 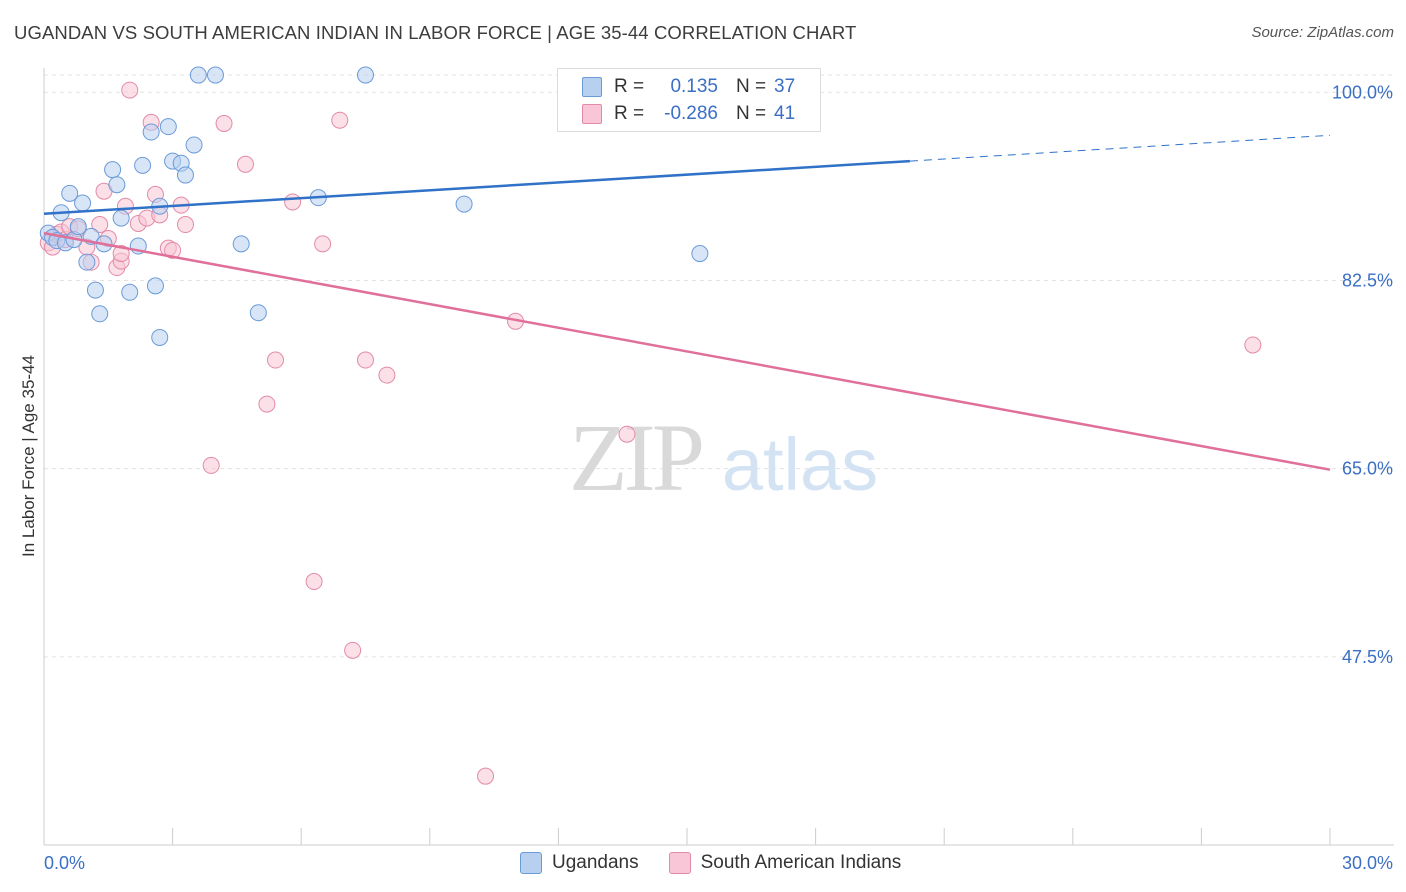 I want to click on y-tick-label: 100.0%, so click(x=1362, y=92).